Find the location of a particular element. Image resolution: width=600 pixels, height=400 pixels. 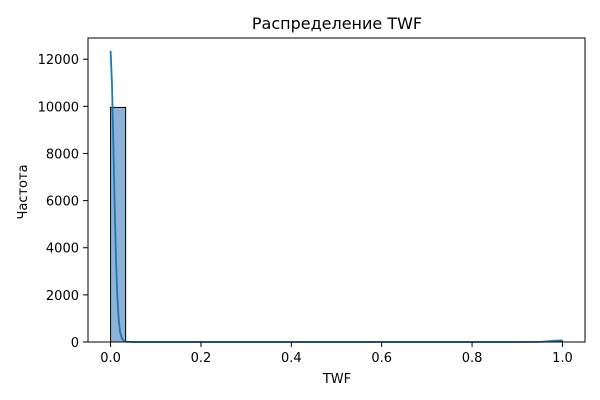

x-tick-label: 0.0 is located at coordinates (110, 358).